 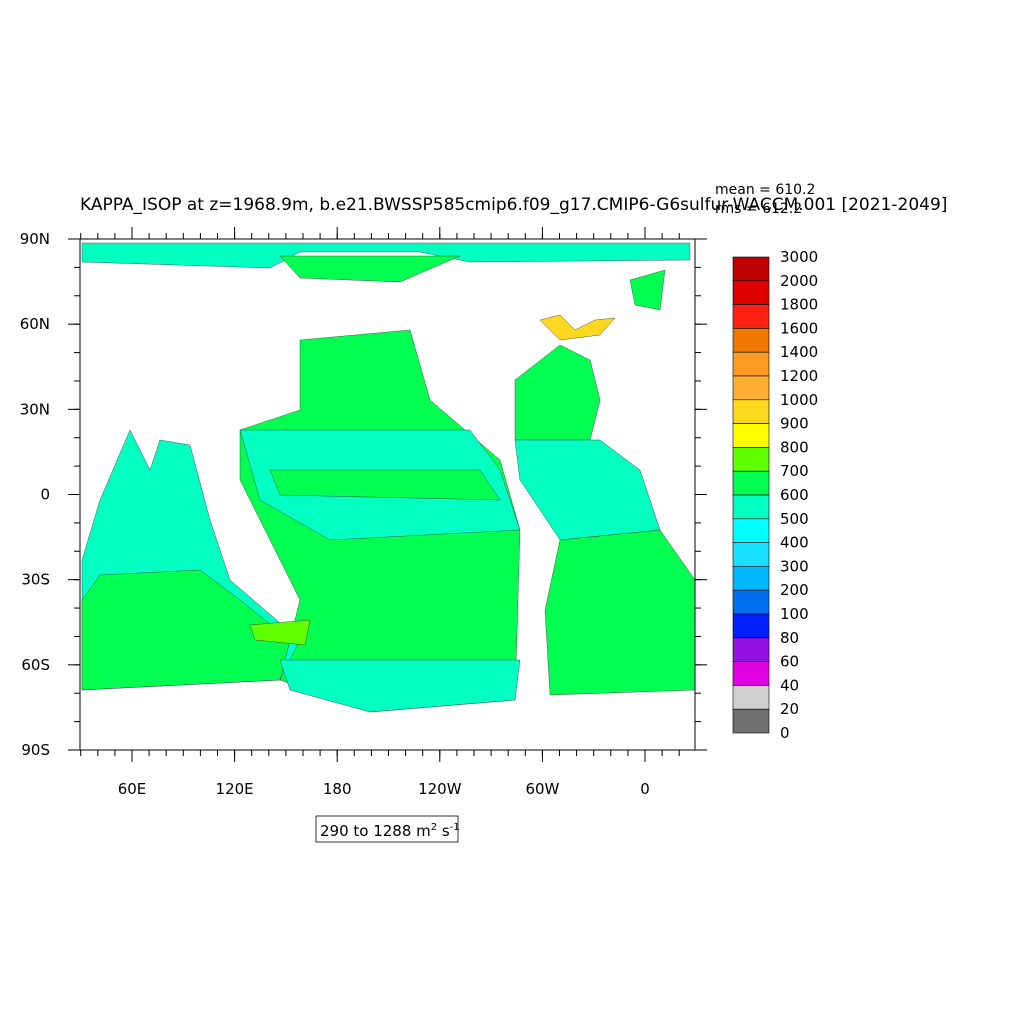 What do you see at coordinates (794, 424) in the screenshot?
I see `colorbar-label: 900` at bounding box center [794, 424].